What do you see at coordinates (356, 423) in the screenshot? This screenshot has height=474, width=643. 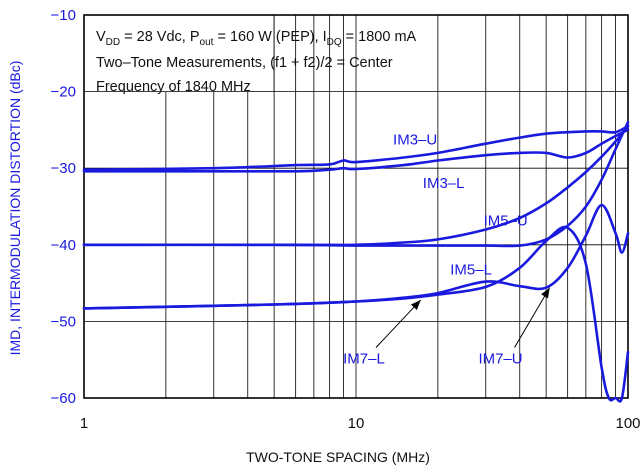 I see `x-tick-label: 10` at bounding box center [356, 423].